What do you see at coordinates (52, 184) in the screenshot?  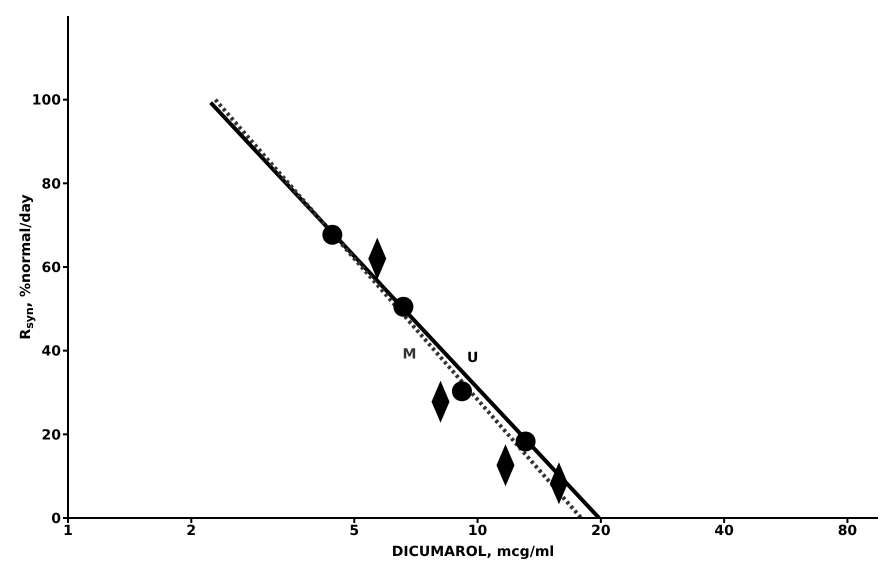 I see `y-tick-label: 80` at bounding box center [52, 184].